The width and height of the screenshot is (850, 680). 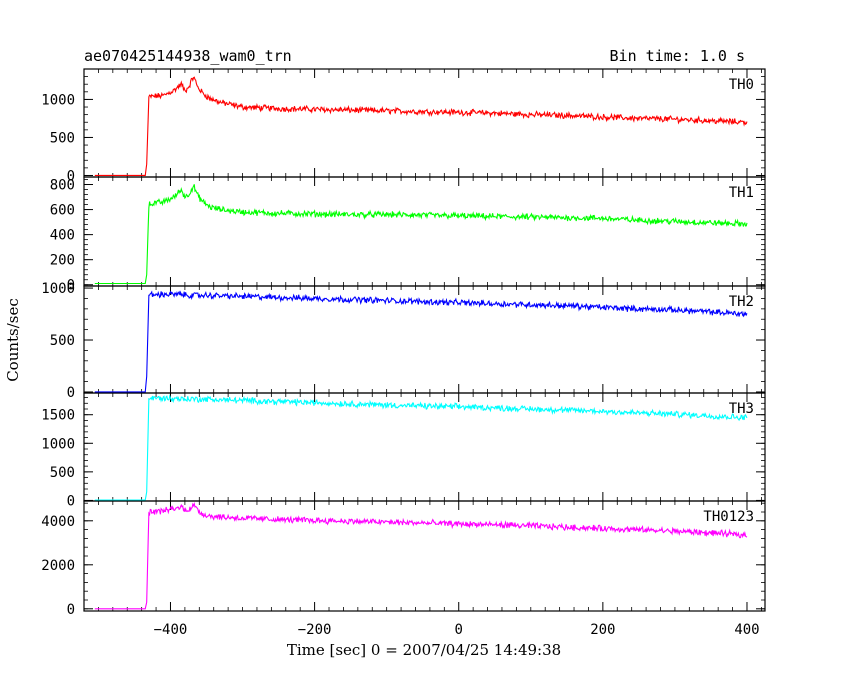 I want to click on x-axis-label: Time [sec] 0 = 2007/04/25 14:49:38, so click(x=424, y=650).